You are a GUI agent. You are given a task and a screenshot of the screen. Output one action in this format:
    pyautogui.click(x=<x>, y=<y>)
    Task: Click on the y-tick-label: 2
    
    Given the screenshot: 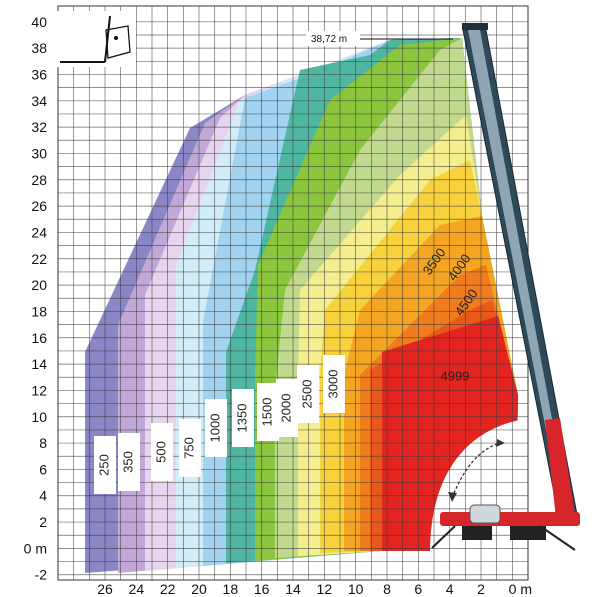 What is the action you would take?
    pyautogui.click(x=43, y=522)
    